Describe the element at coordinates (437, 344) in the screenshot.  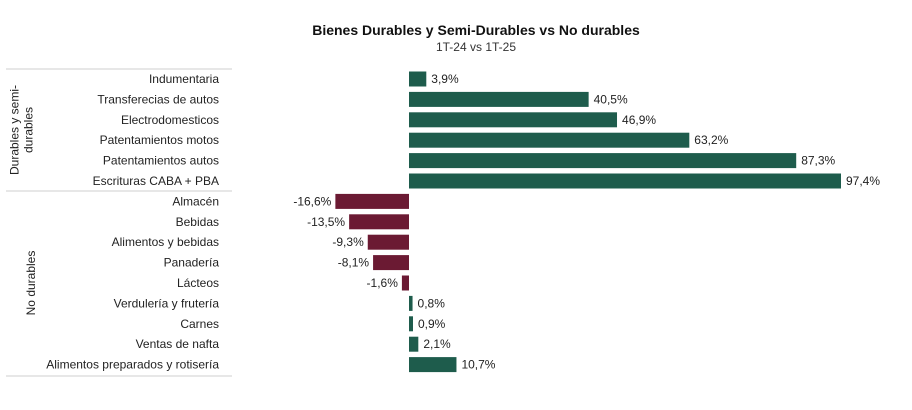
I see `data-label: 2,1%` at that location.